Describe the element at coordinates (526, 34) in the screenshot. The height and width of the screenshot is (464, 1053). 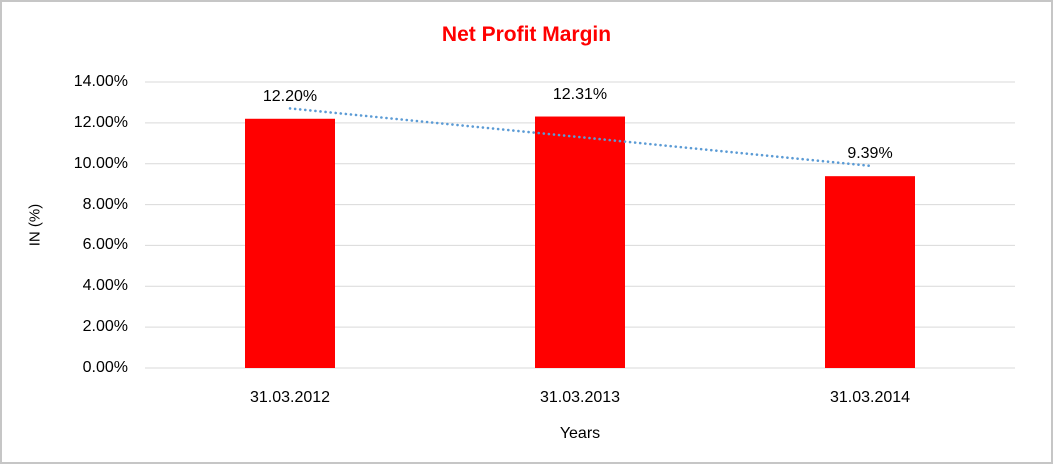
I see `chart-title: Net Profit Margin` at that location.